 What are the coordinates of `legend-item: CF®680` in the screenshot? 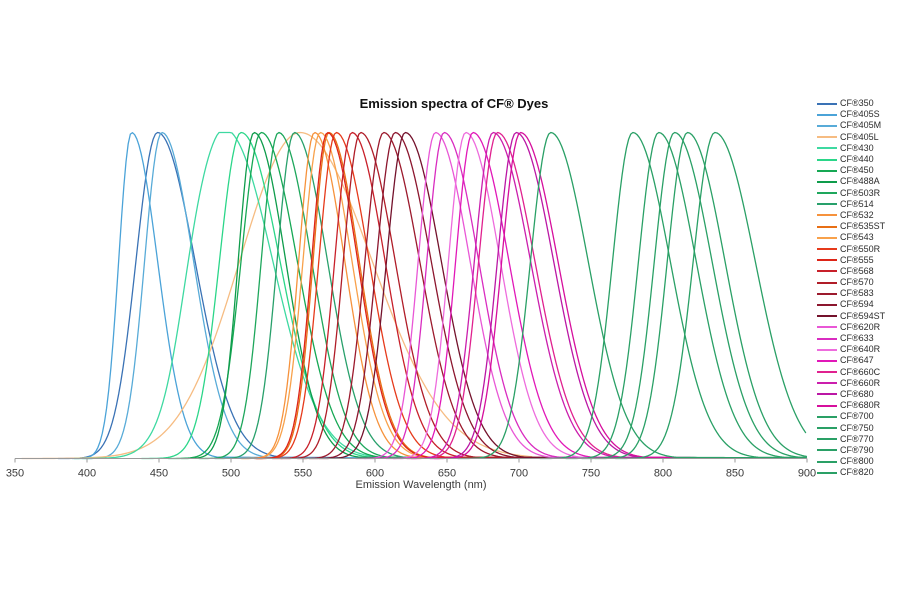 It's located at (858, 394).